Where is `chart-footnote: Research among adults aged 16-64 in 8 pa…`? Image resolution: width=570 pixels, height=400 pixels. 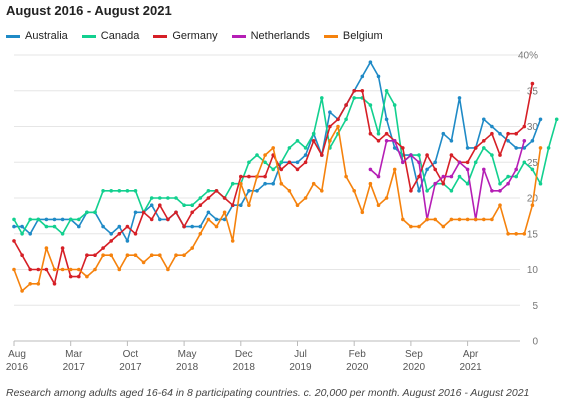
chart-footnote: Research among adults aged 16-64 in 8 pa… is located at coordinates (268, 393).